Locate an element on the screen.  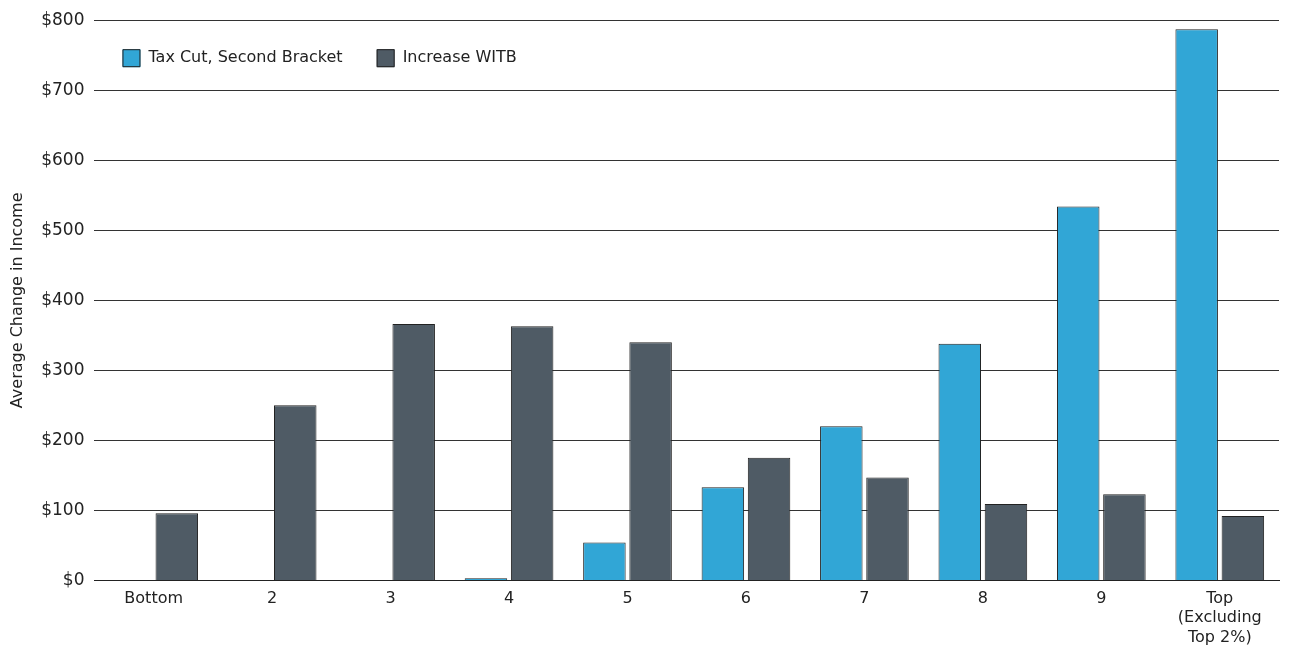
y-tick-label: $200 is located at coordinates (63, 438).